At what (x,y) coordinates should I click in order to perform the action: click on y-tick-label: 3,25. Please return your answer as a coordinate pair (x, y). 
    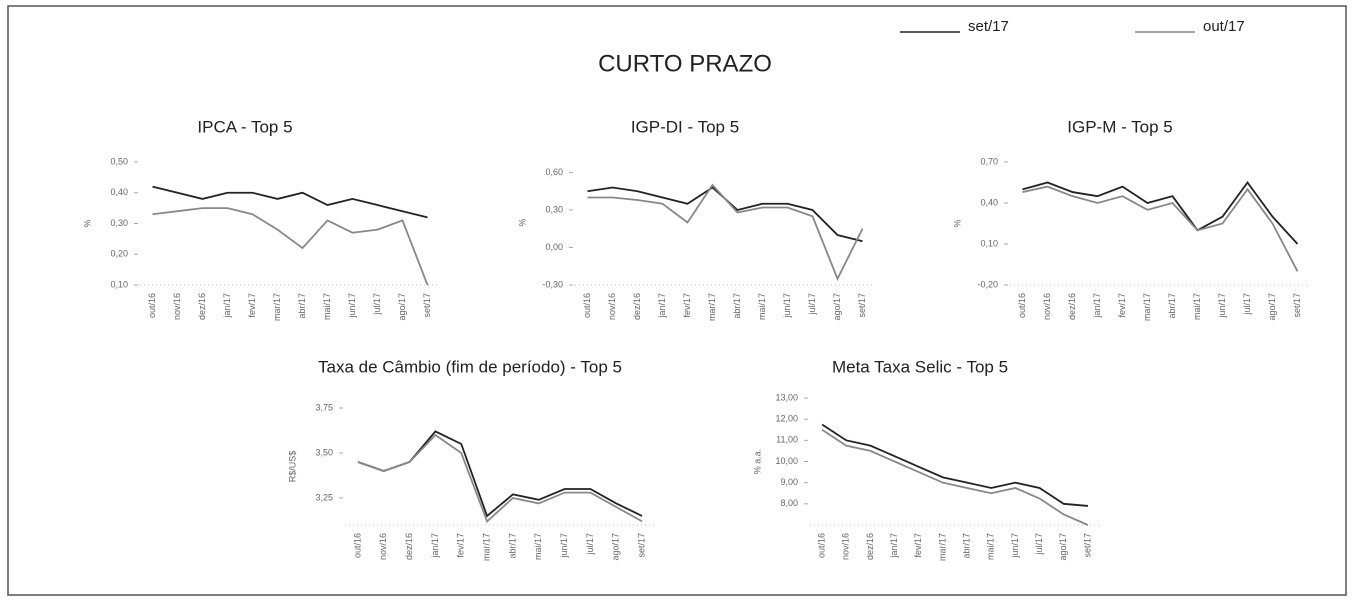
    Looking at the image, I should click on (324, 497).